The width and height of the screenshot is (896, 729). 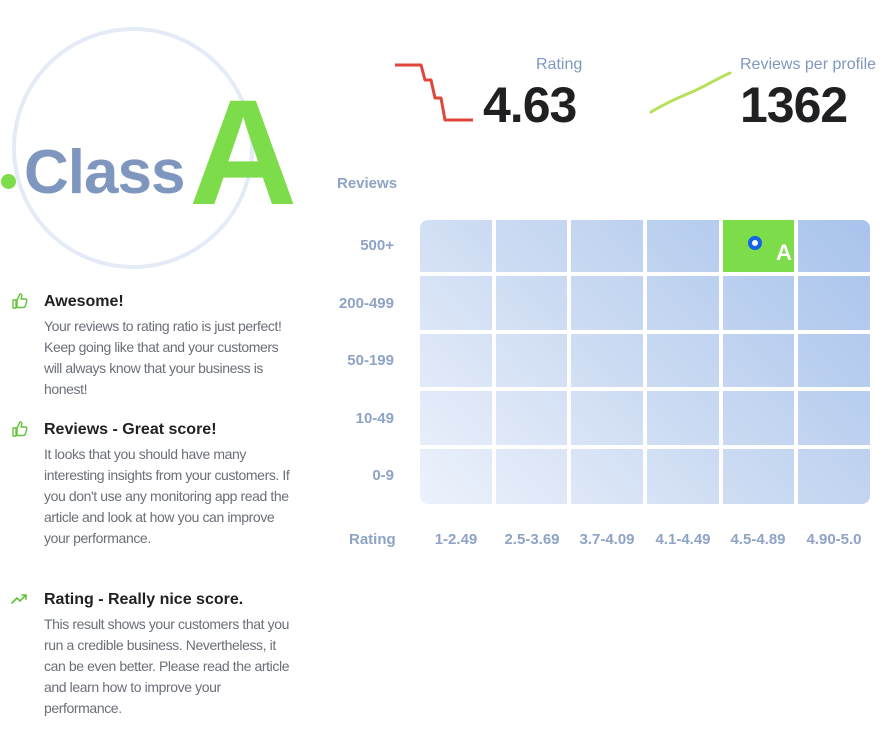 I want to click on feedback-title: Reviews - Great score!, so click(x=130, y=429).